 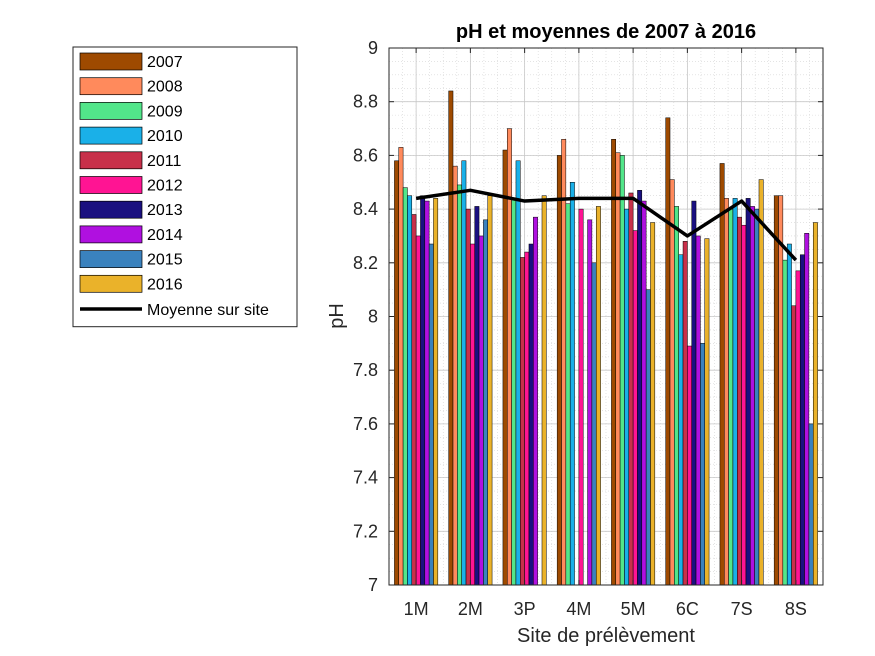 I want to click on legend-label-2014: 2014, so click(x=165, y=235).